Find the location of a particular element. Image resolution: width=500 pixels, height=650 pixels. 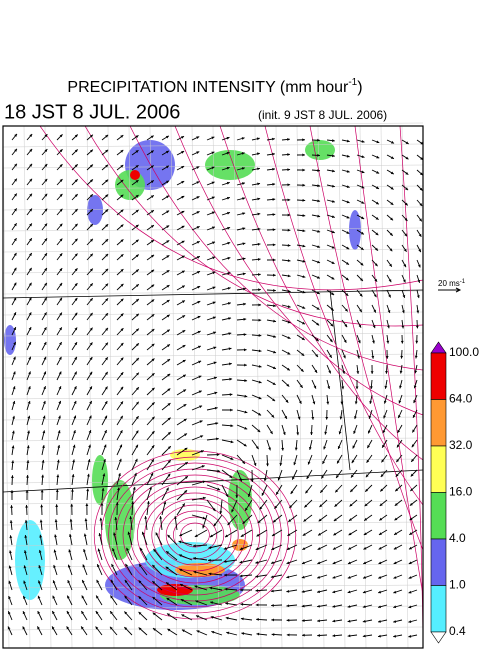

isobar is located at coordinates (195, 535).